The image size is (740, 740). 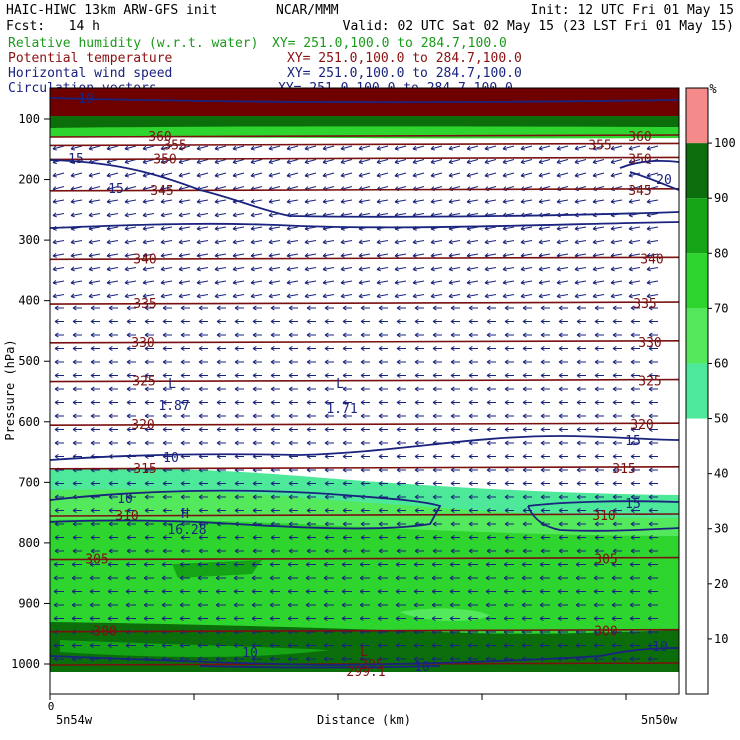 What do you see at coordinates (29, 422) in the screenshot?
I see `y-tick-label: 600` at bounding box center [29, 422].